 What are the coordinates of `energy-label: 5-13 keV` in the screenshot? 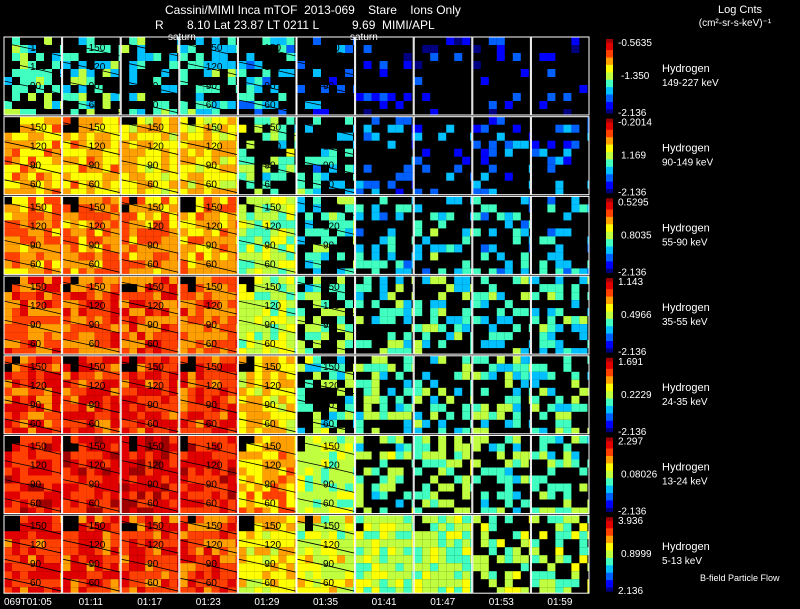 It's located at (682, 561).